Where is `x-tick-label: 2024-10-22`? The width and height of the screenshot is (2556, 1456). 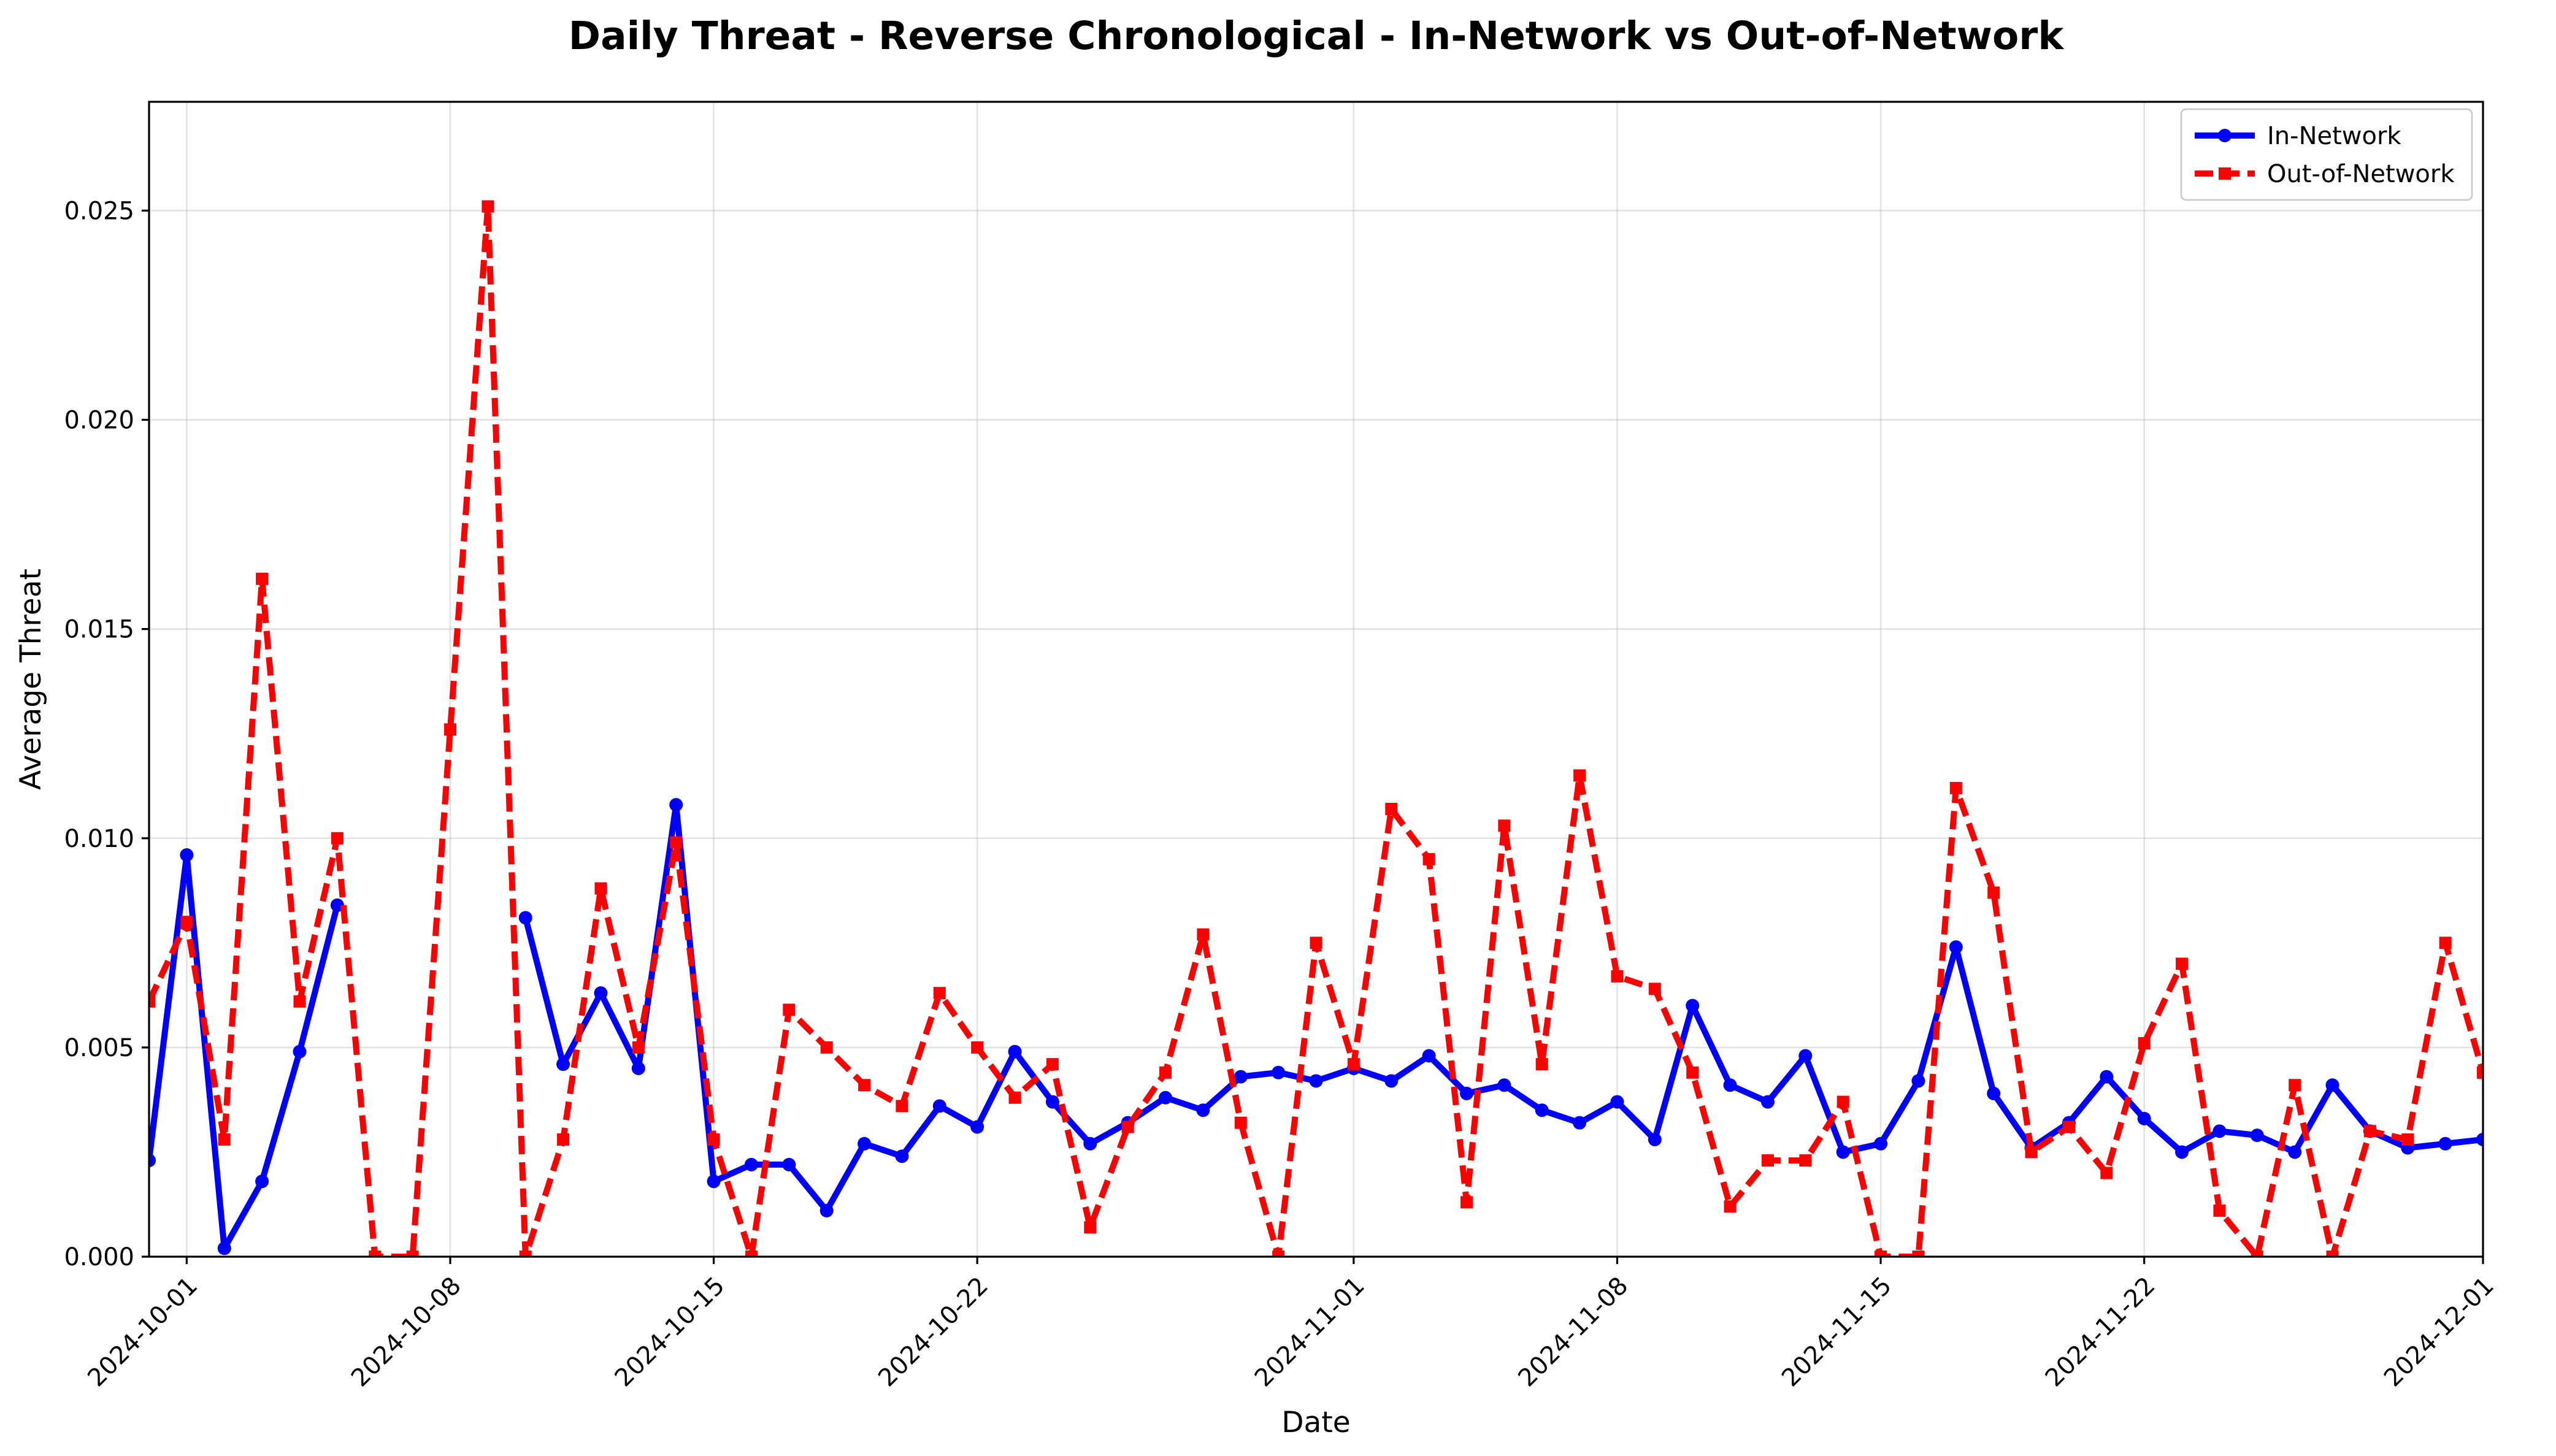
x-tick-label: 2024-10-22 is located at coordinates (933, 1331).